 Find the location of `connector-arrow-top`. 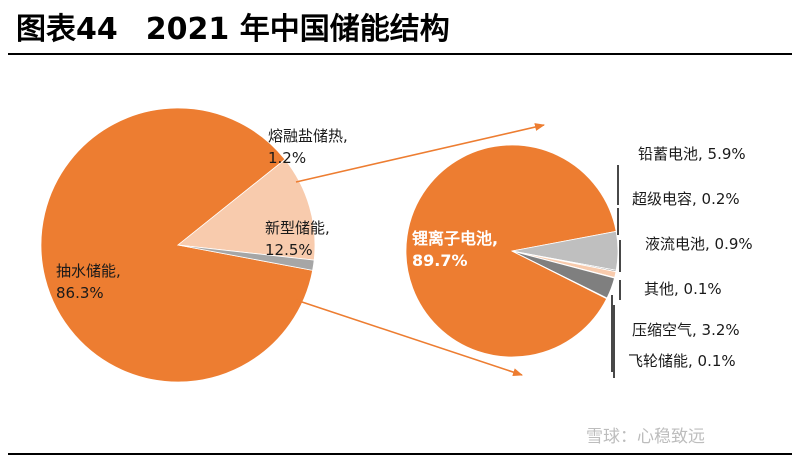

connector-arrow-top is located at coordinates (420, 153).